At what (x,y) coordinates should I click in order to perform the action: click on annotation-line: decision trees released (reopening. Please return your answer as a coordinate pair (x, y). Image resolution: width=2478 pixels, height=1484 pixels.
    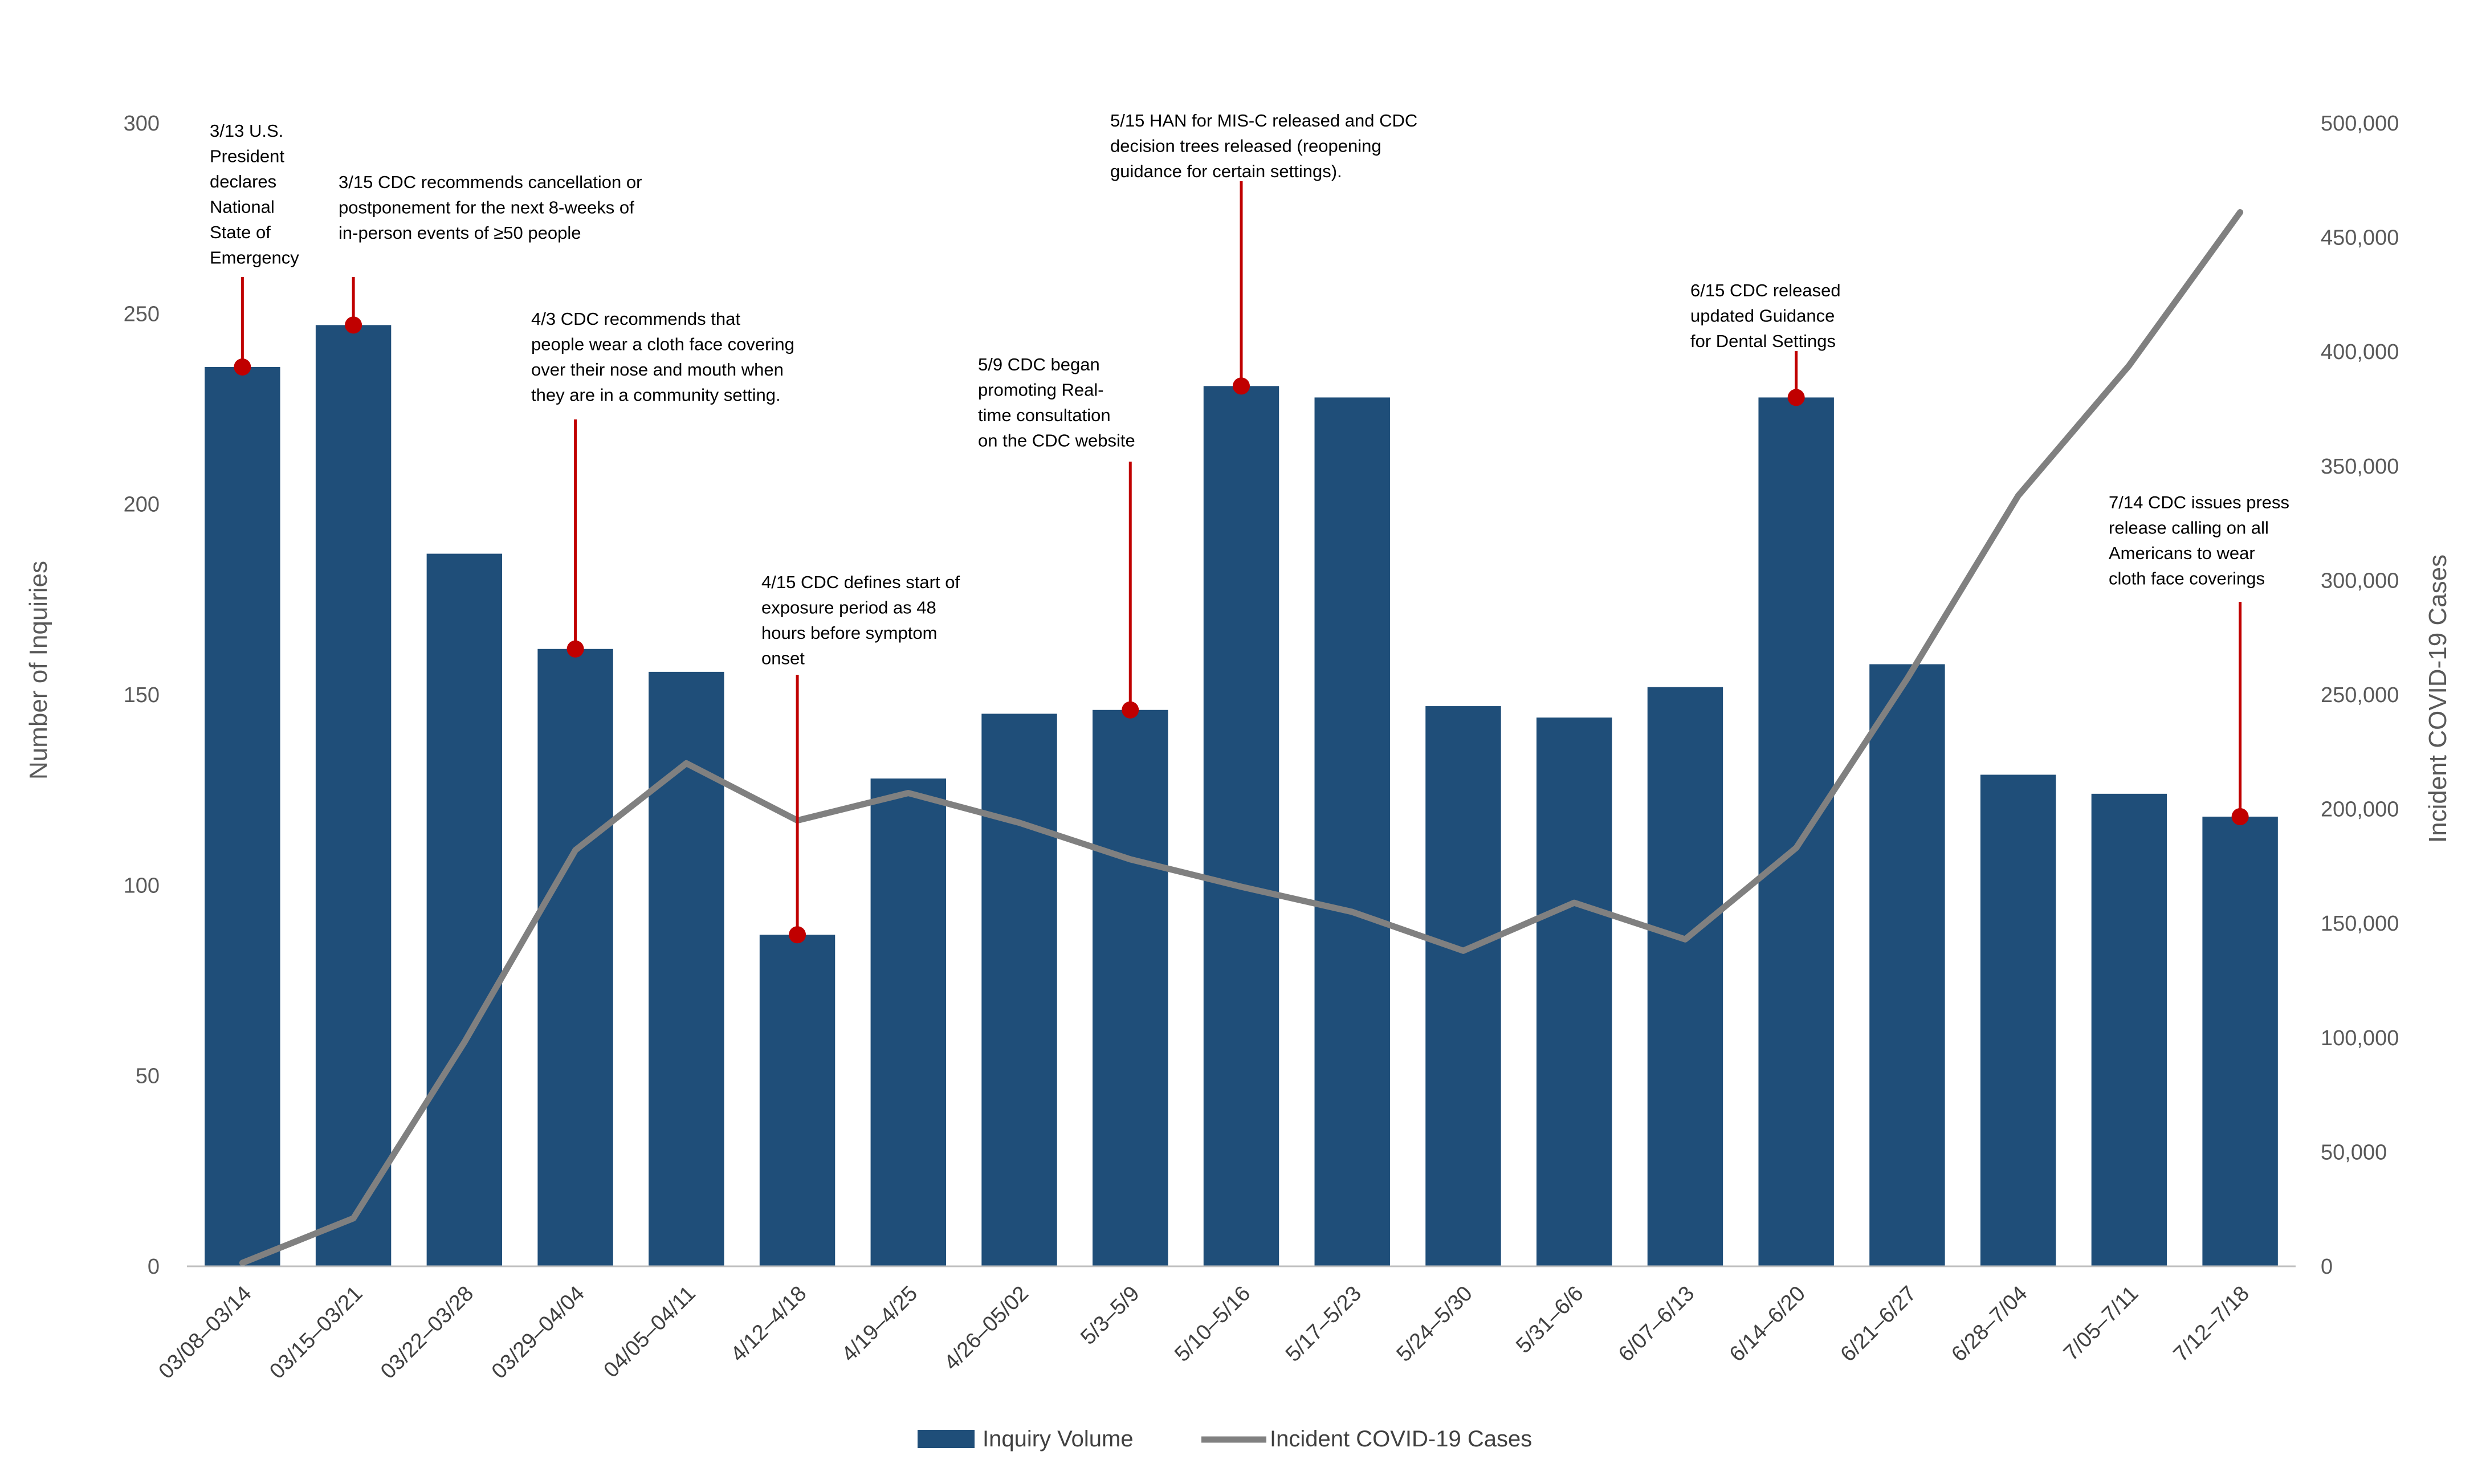
    Looking at the image, I should click on (1246, 146).